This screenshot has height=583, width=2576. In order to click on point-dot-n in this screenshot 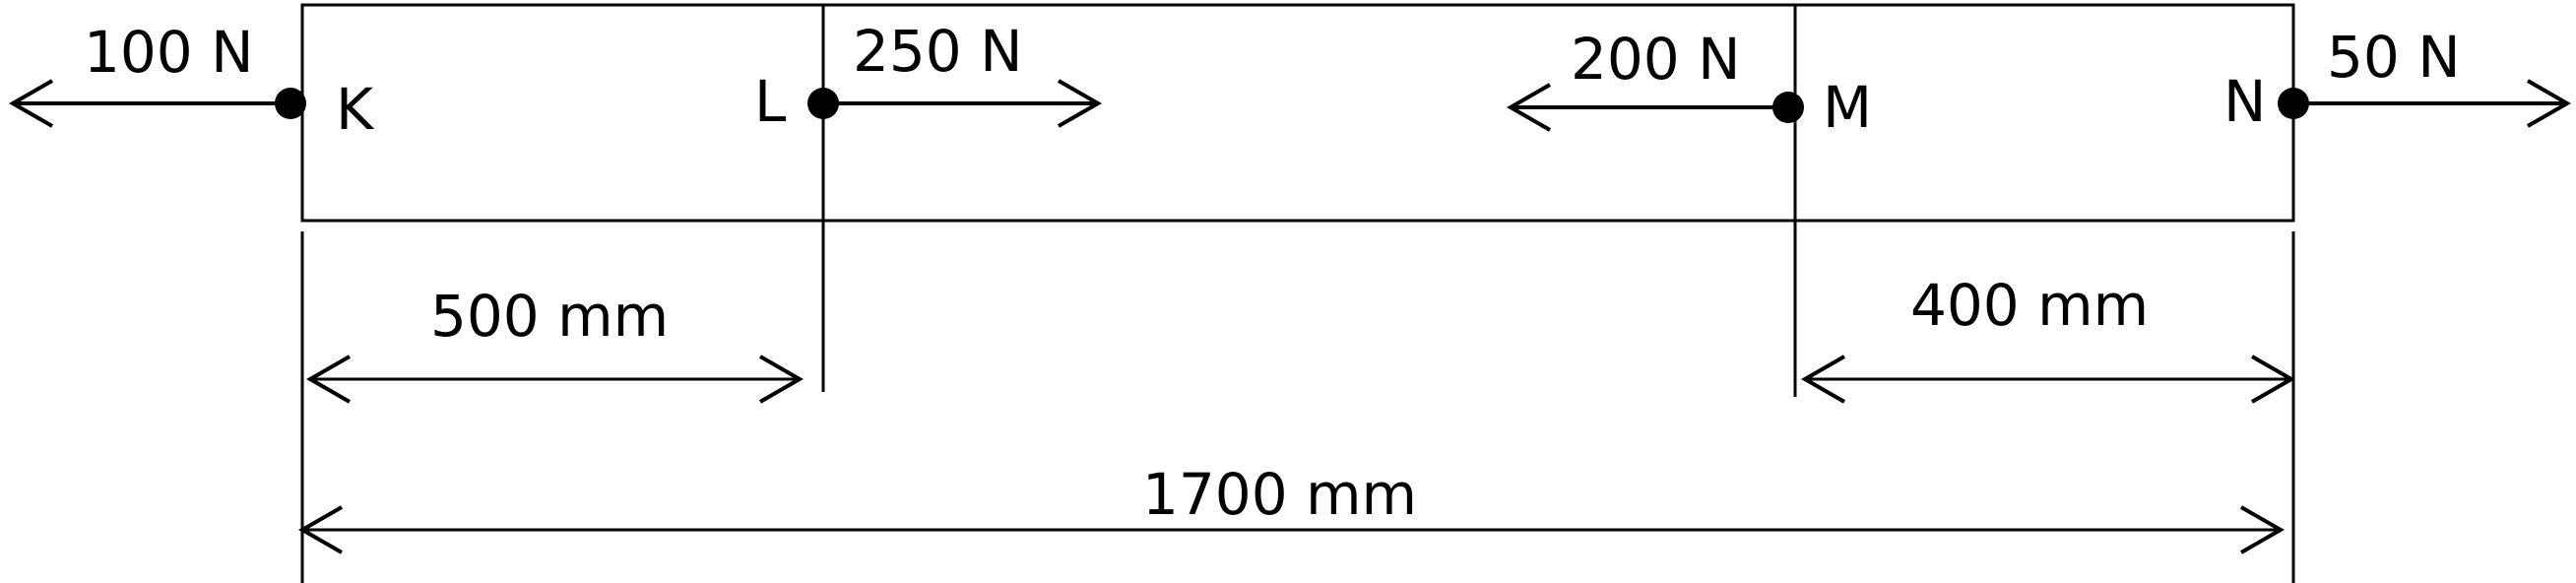, I will do `click(2293, 103)`.